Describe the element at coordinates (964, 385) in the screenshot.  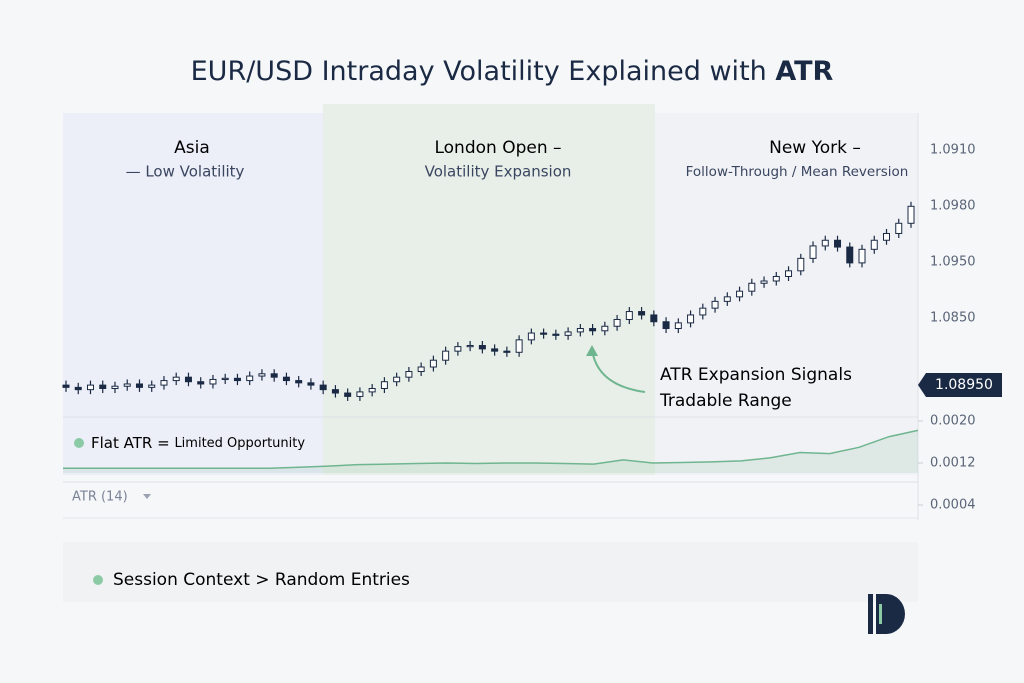
I see `current-price-label: 1.08950` at that location.